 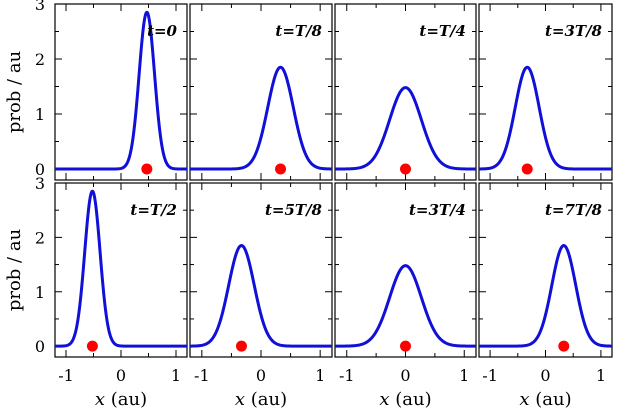 What do you see at coordinates (442, 31) in the screenshot?
I see `time-label: t=T/4` at bounding box center [442, 31].